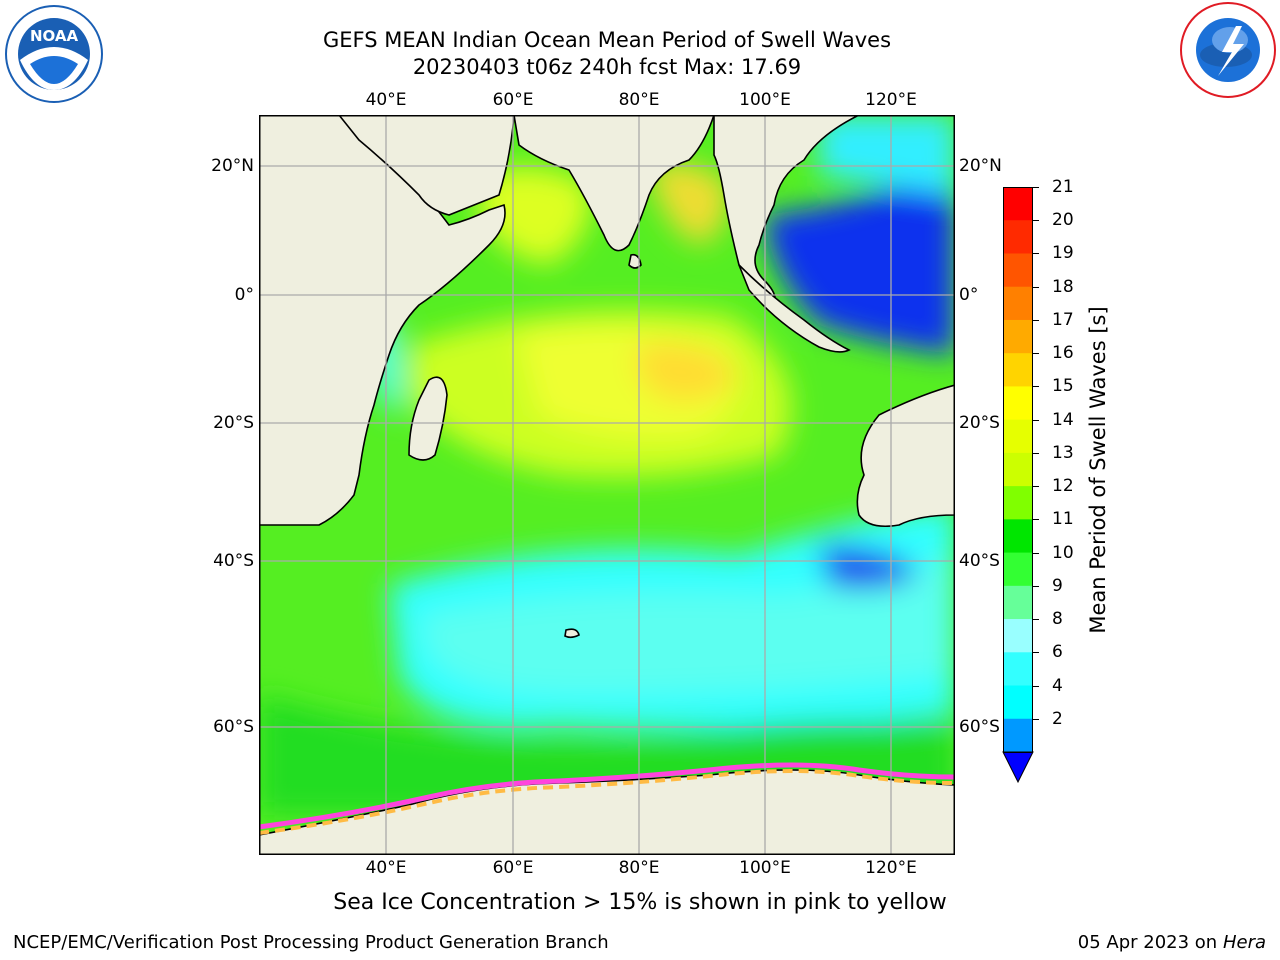 This screenshot has height=960, width=1280. What do you see at coordinates (969, 295) in the screenshot?
I see `lat-tick-right: 0°` at bounding box center [969, 295].